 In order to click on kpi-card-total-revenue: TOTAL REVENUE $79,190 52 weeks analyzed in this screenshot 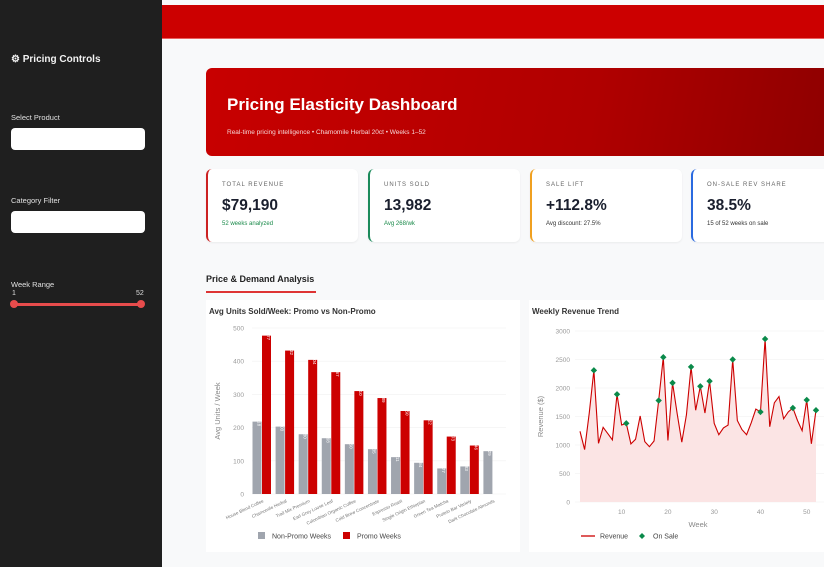, I will do `click(282, 205)`.